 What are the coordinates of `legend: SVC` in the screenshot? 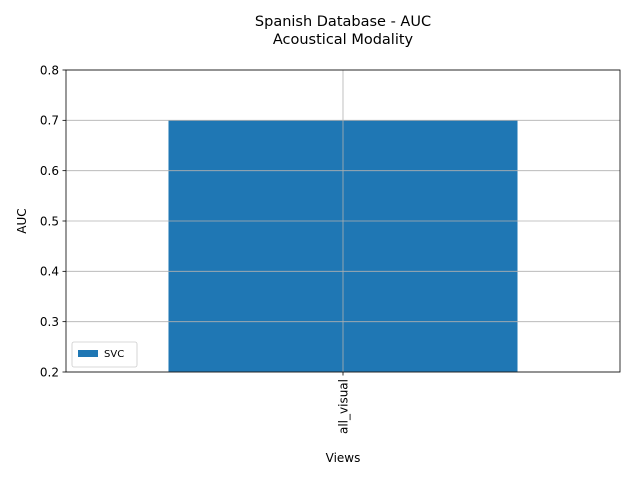 It's located at (104, 354).